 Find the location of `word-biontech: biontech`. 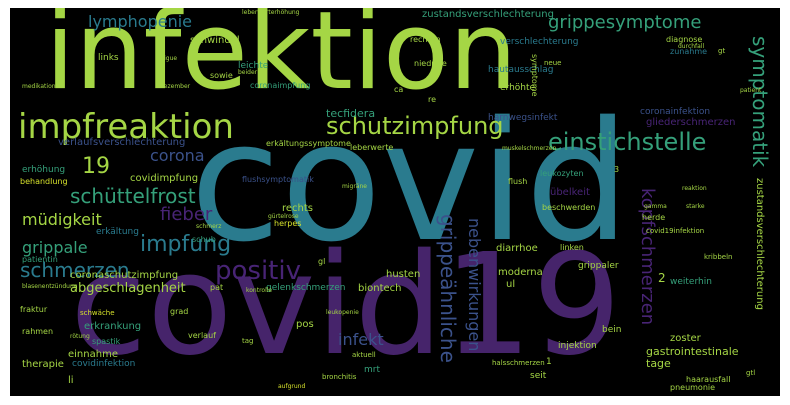

word-biontech: biontech is located at coordinates (380, 288).